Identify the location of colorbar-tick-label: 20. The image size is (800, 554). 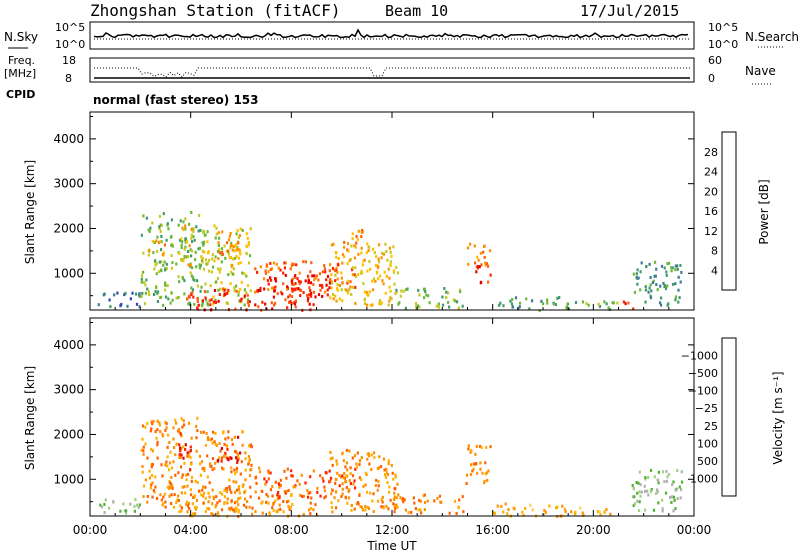
(711, 191).